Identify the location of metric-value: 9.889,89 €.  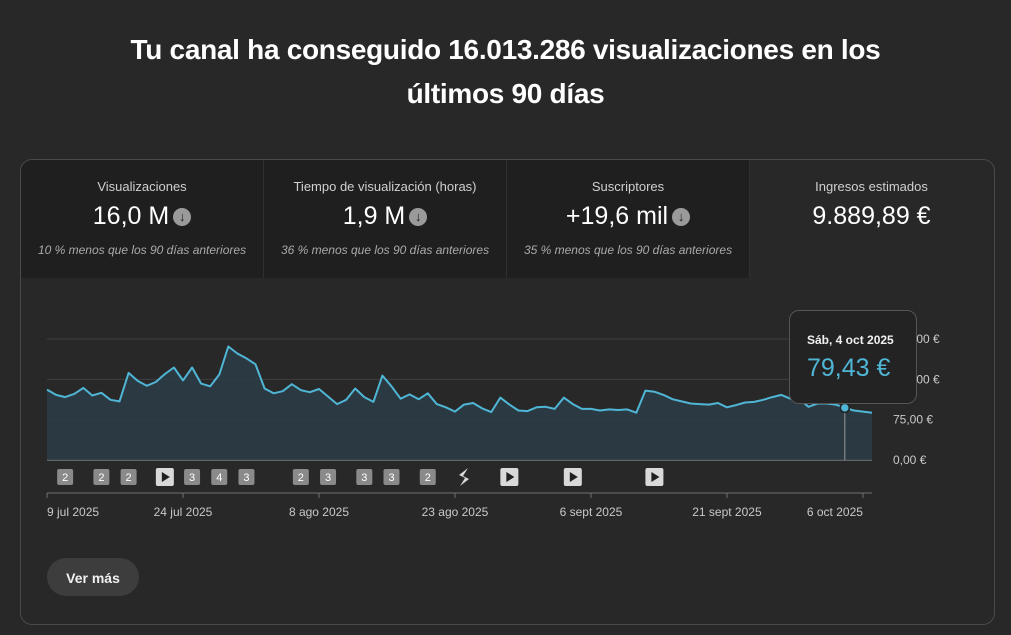
(871, 216).